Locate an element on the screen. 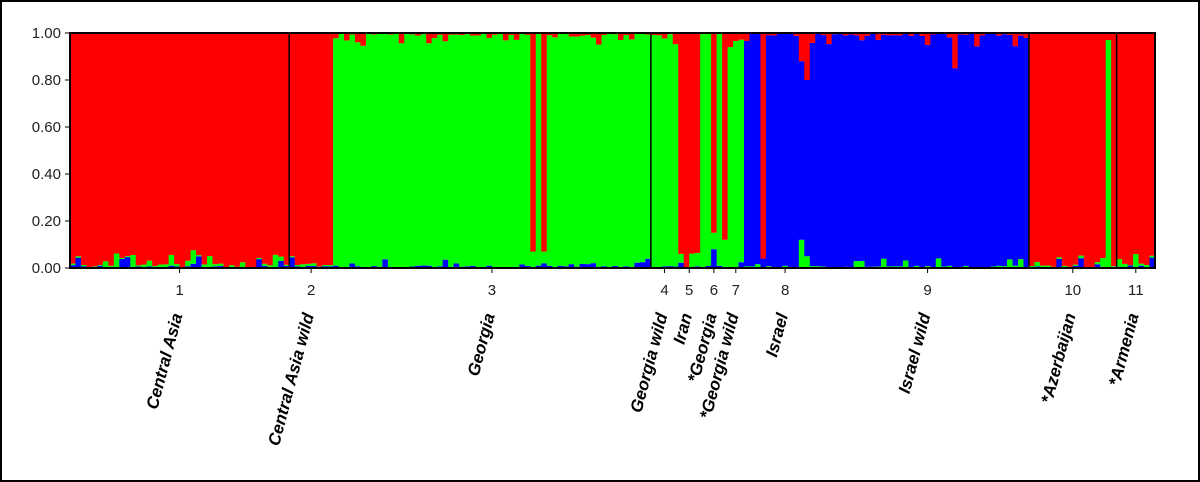 This screenshot has height=482, width=1200. bar-segment-85-green is located at coordinates (533, 259).